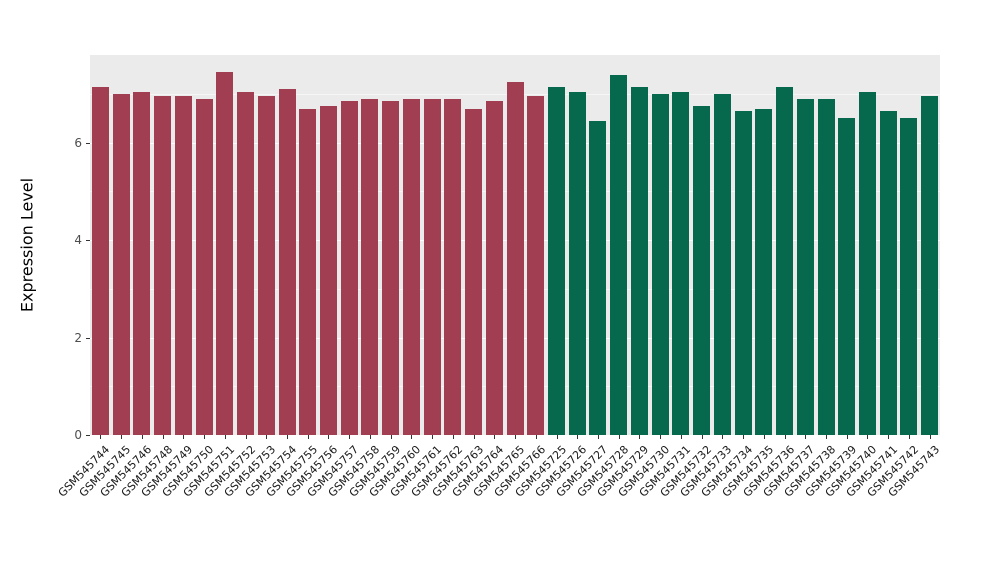 The width and height of the screenshot is (1000, 580). What do you see at coordinates (78, 142) in the screenshot?
I see `y-tick-label: 6` at bounding box center [78, 142].